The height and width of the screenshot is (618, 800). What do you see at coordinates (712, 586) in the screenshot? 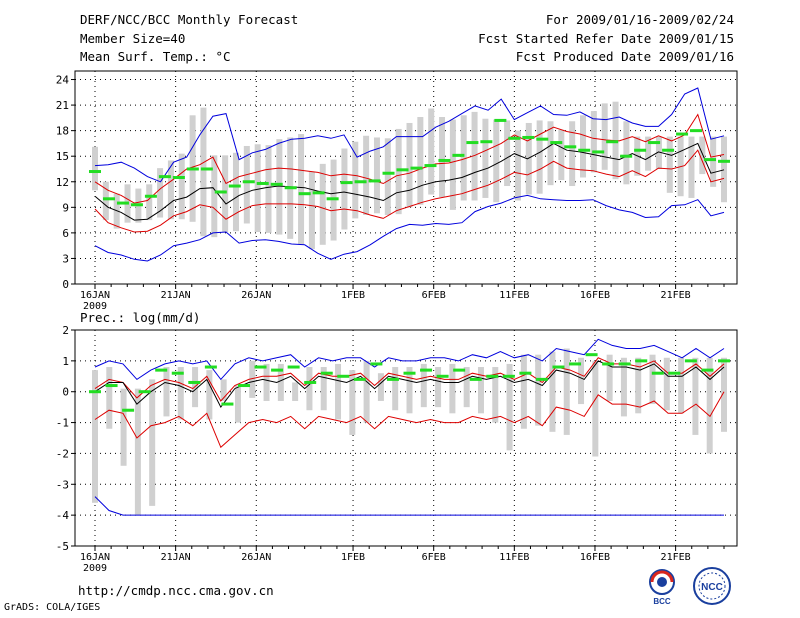
I see `ncc-logo: NCC` at bounding box center [712, 586].